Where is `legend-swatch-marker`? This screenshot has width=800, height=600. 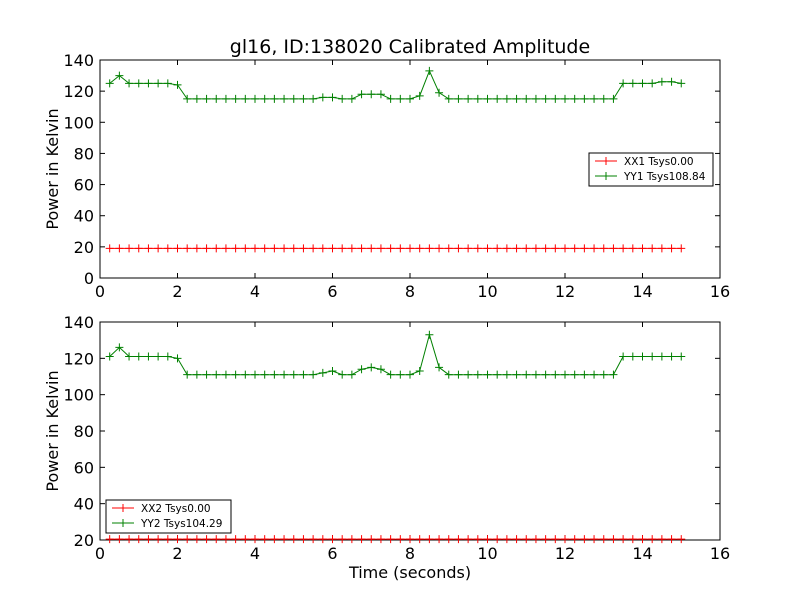
legend-swatch-marker is located at coordinates (606, 176).